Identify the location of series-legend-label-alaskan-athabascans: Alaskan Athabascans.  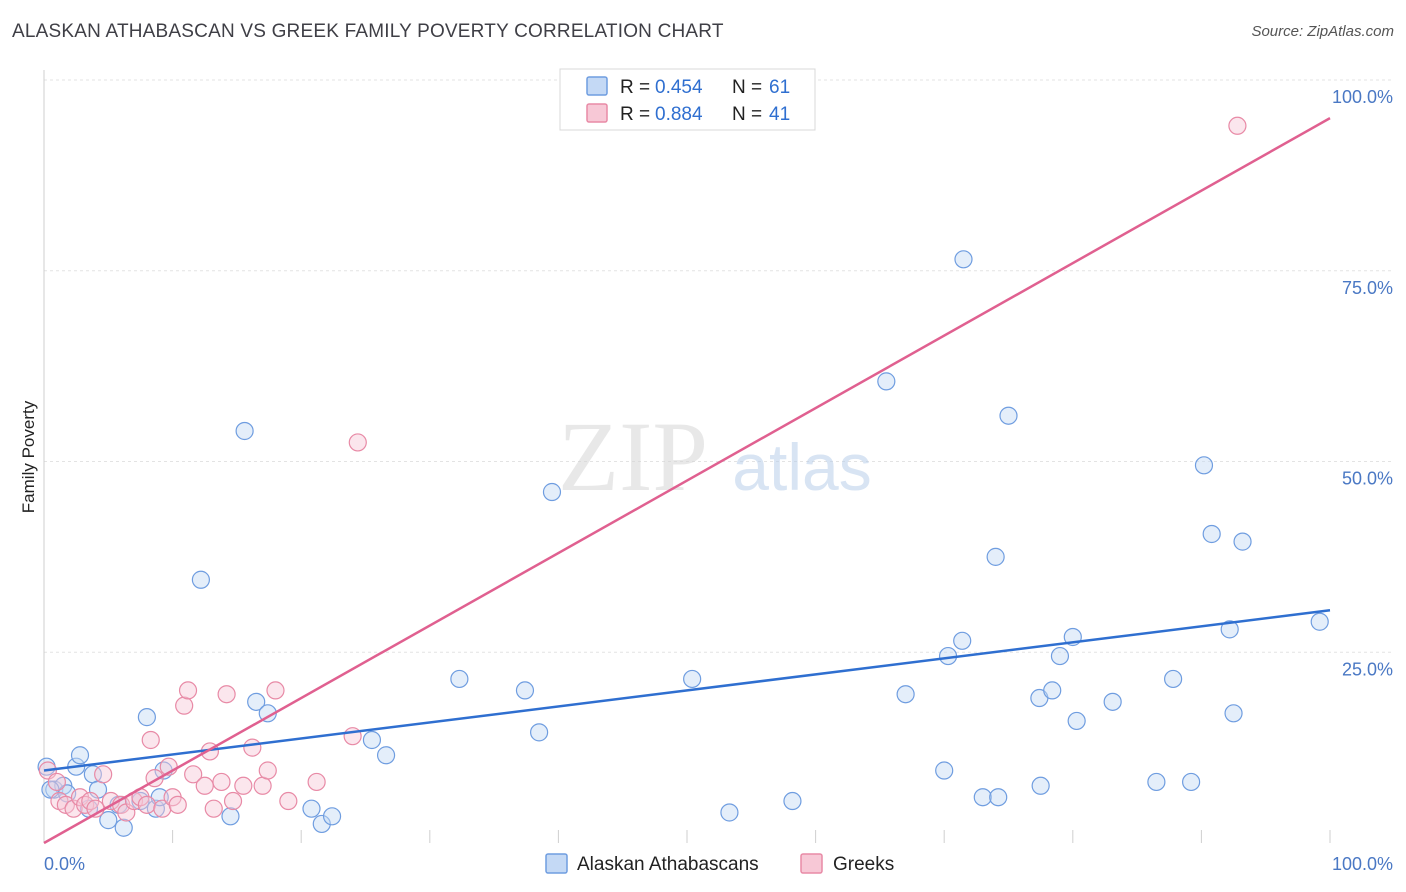
(668, 864).